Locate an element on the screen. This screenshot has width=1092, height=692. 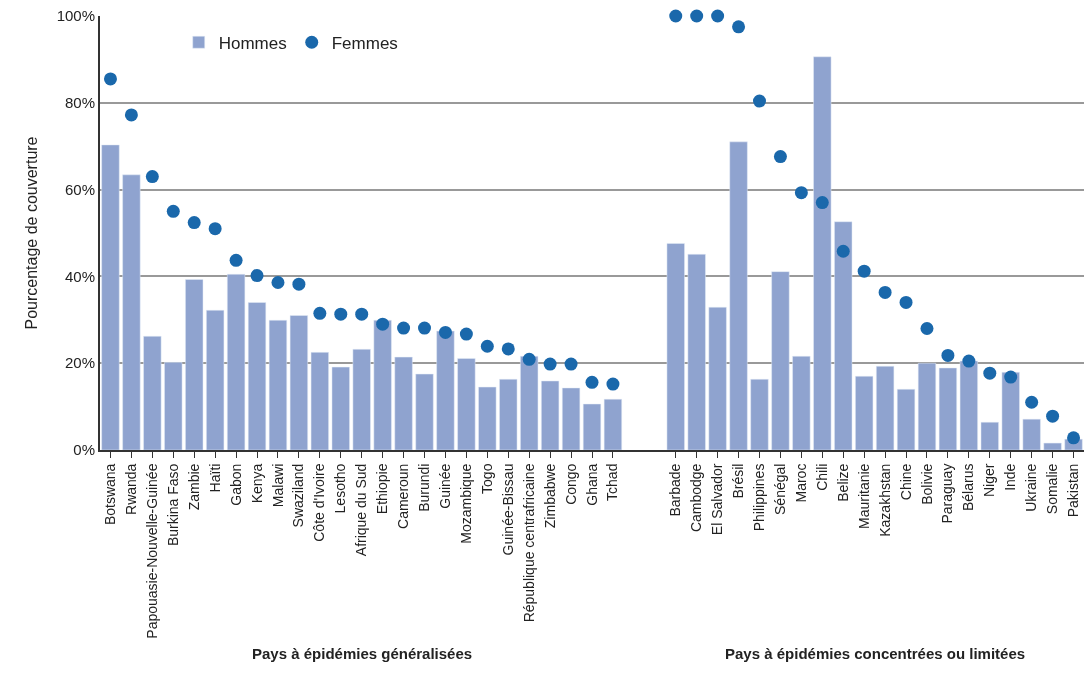
y-tick-label: 0% is located at coordinates (84, 450).